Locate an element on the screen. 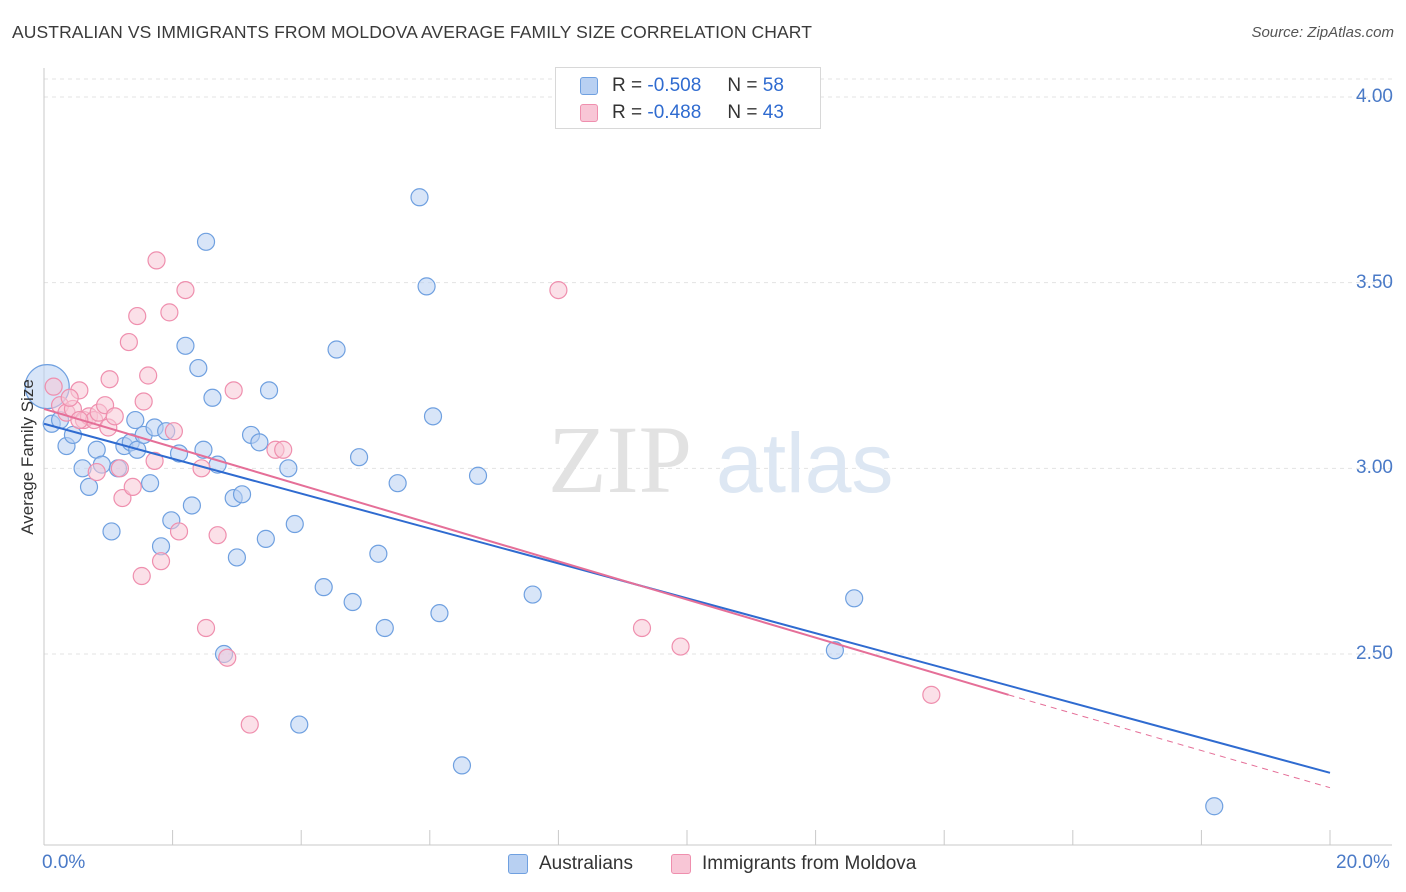 This screenshot has height=892, width=1406. bottom-legend-label: Australians is located at coordinates (586, 863).